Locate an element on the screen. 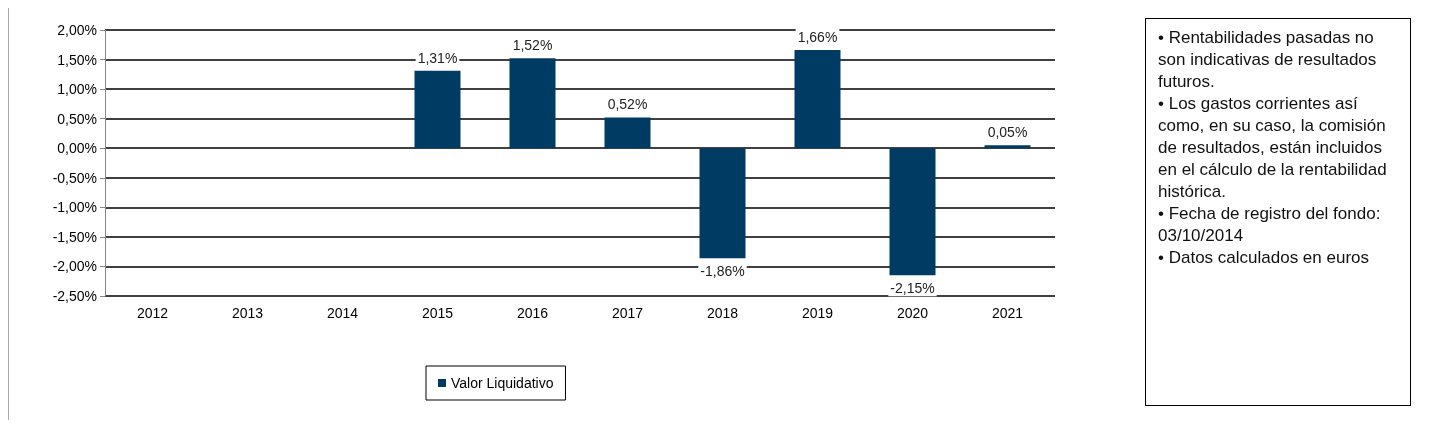 The height and width of the screenshot is (428, 1432). text: • Datos calculados en euros is located at coordinates (1264, 258).